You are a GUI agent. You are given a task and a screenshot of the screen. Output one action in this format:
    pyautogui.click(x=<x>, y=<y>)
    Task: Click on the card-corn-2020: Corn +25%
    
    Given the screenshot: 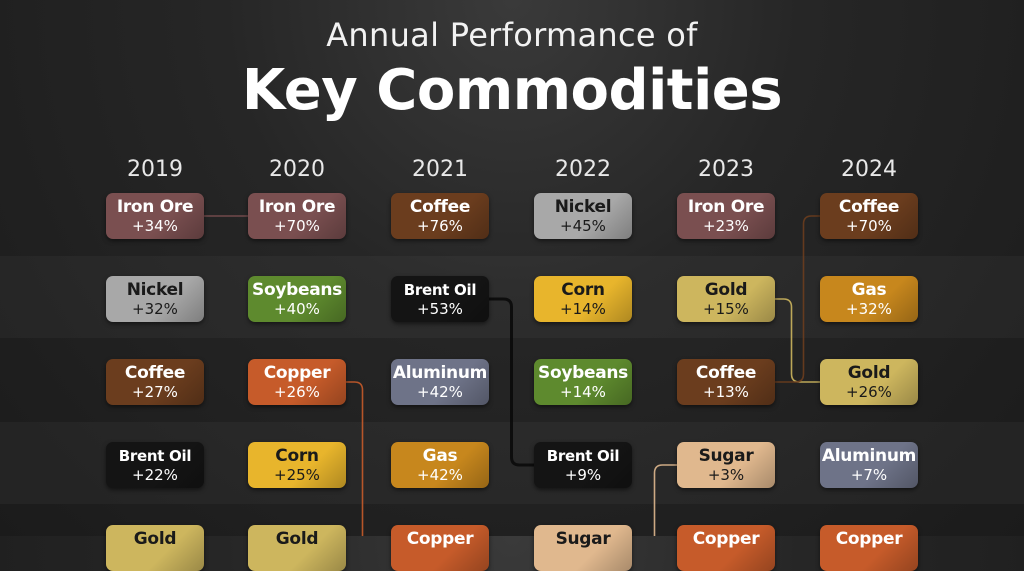 What is the action you would take?
    pyautogui.click(x=297, y=465)
    